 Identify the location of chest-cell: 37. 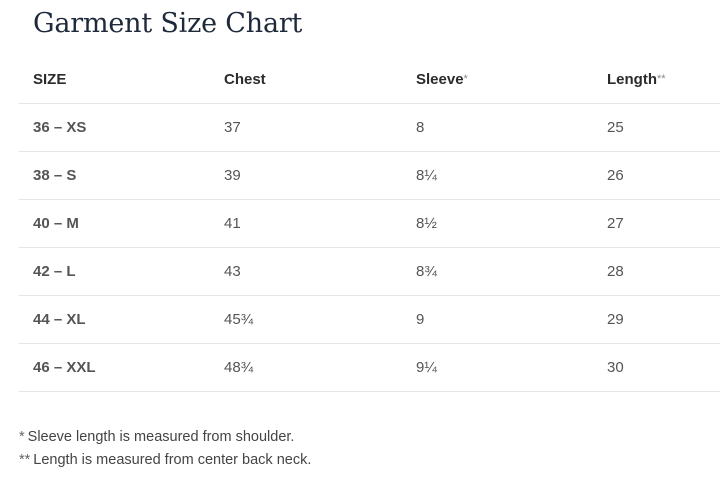
(232, 127).